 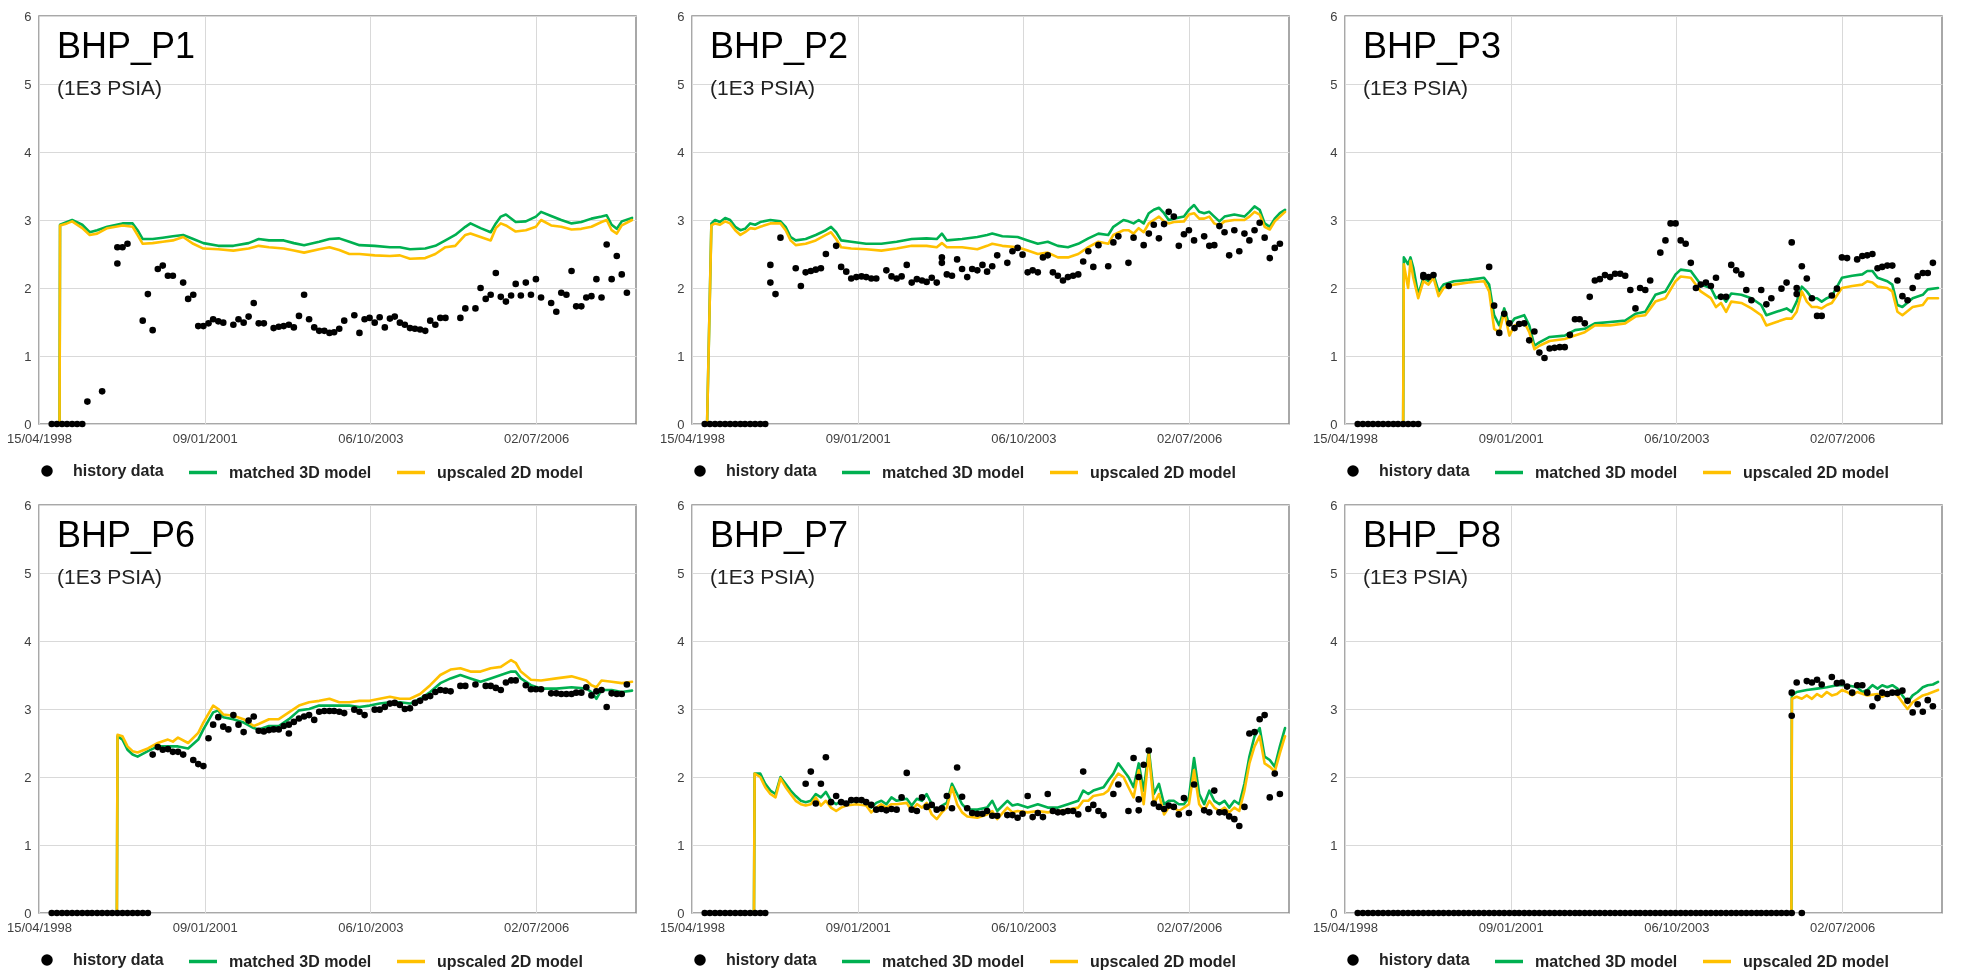 I want to click on chart-title: BHP_P8, so click(x=1432, y=534).